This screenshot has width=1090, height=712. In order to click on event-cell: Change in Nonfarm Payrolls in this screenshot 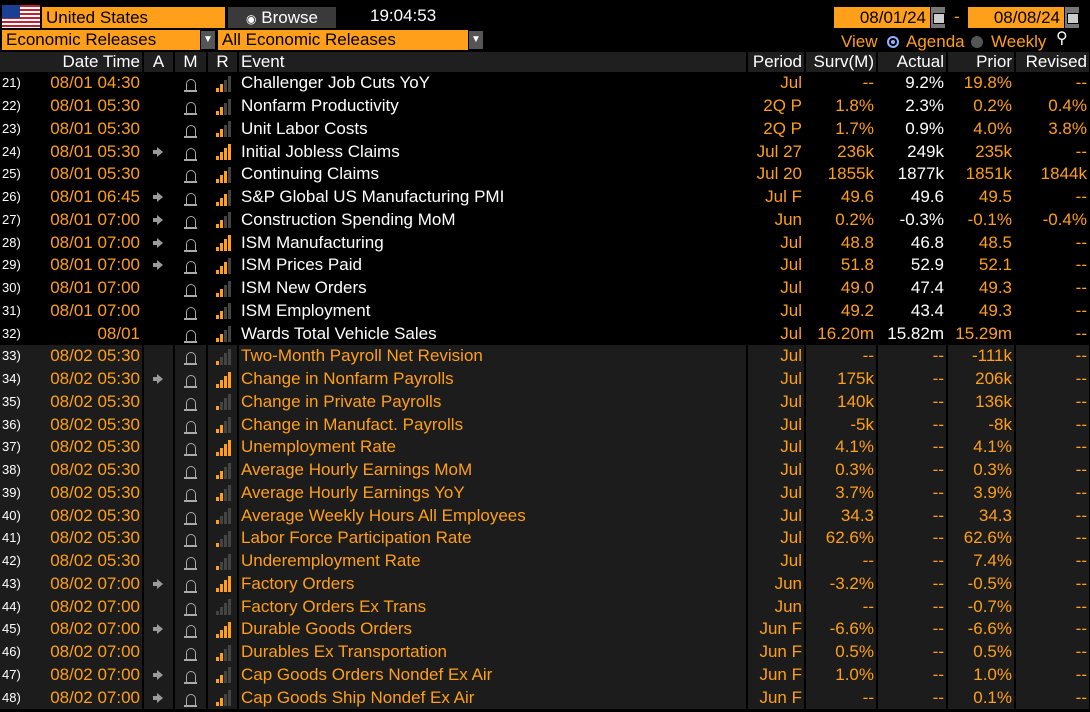, I will do `click(493, 379)`.